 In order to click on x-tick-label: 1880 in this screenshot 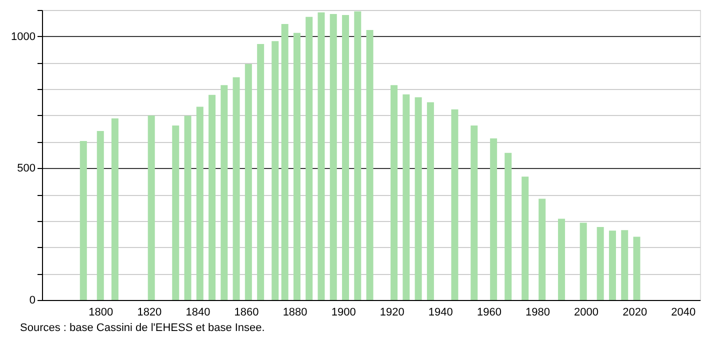, I will do `click(295, 312)`.